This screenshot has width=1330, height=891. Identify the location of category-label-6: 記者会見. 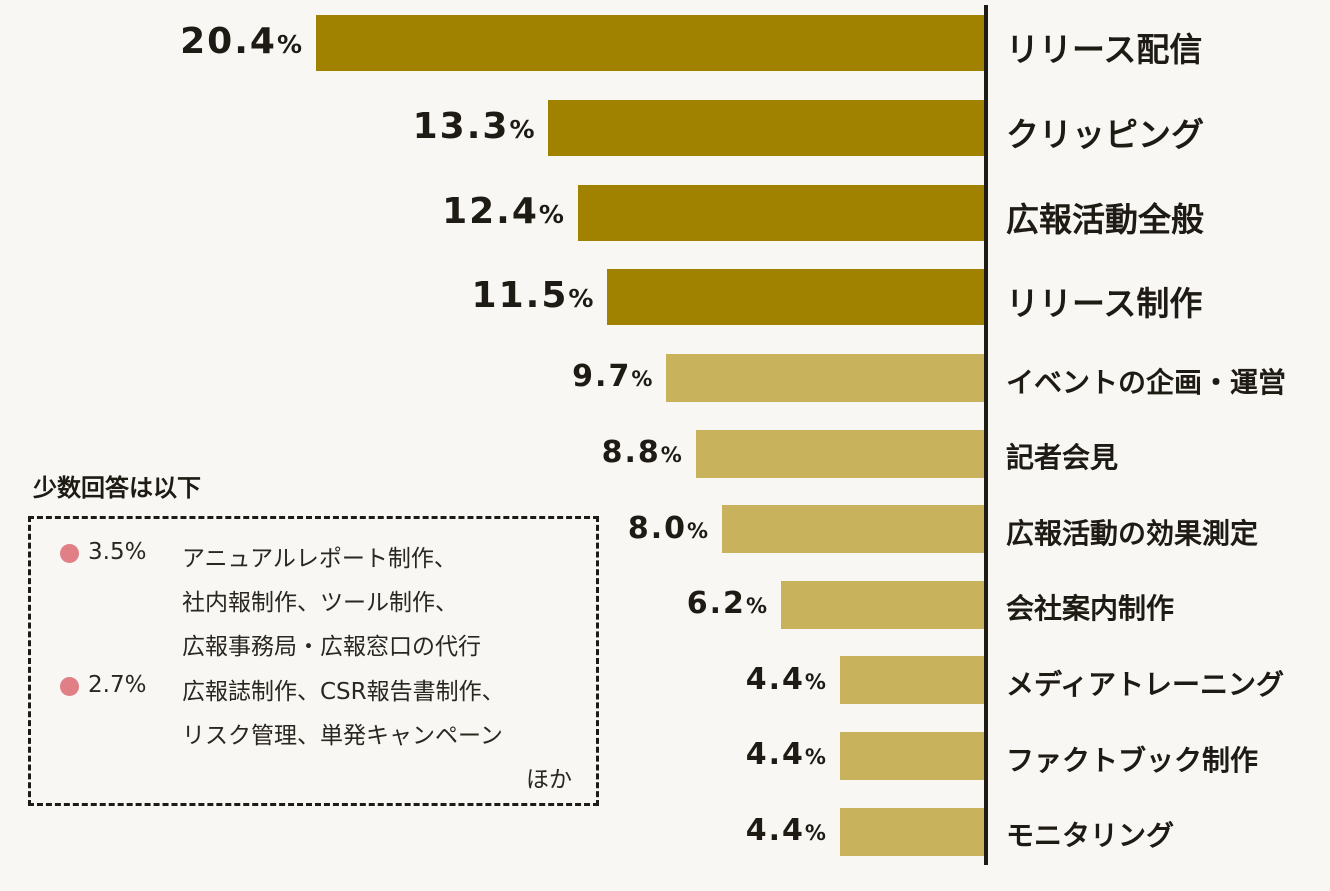
(1062, 458).